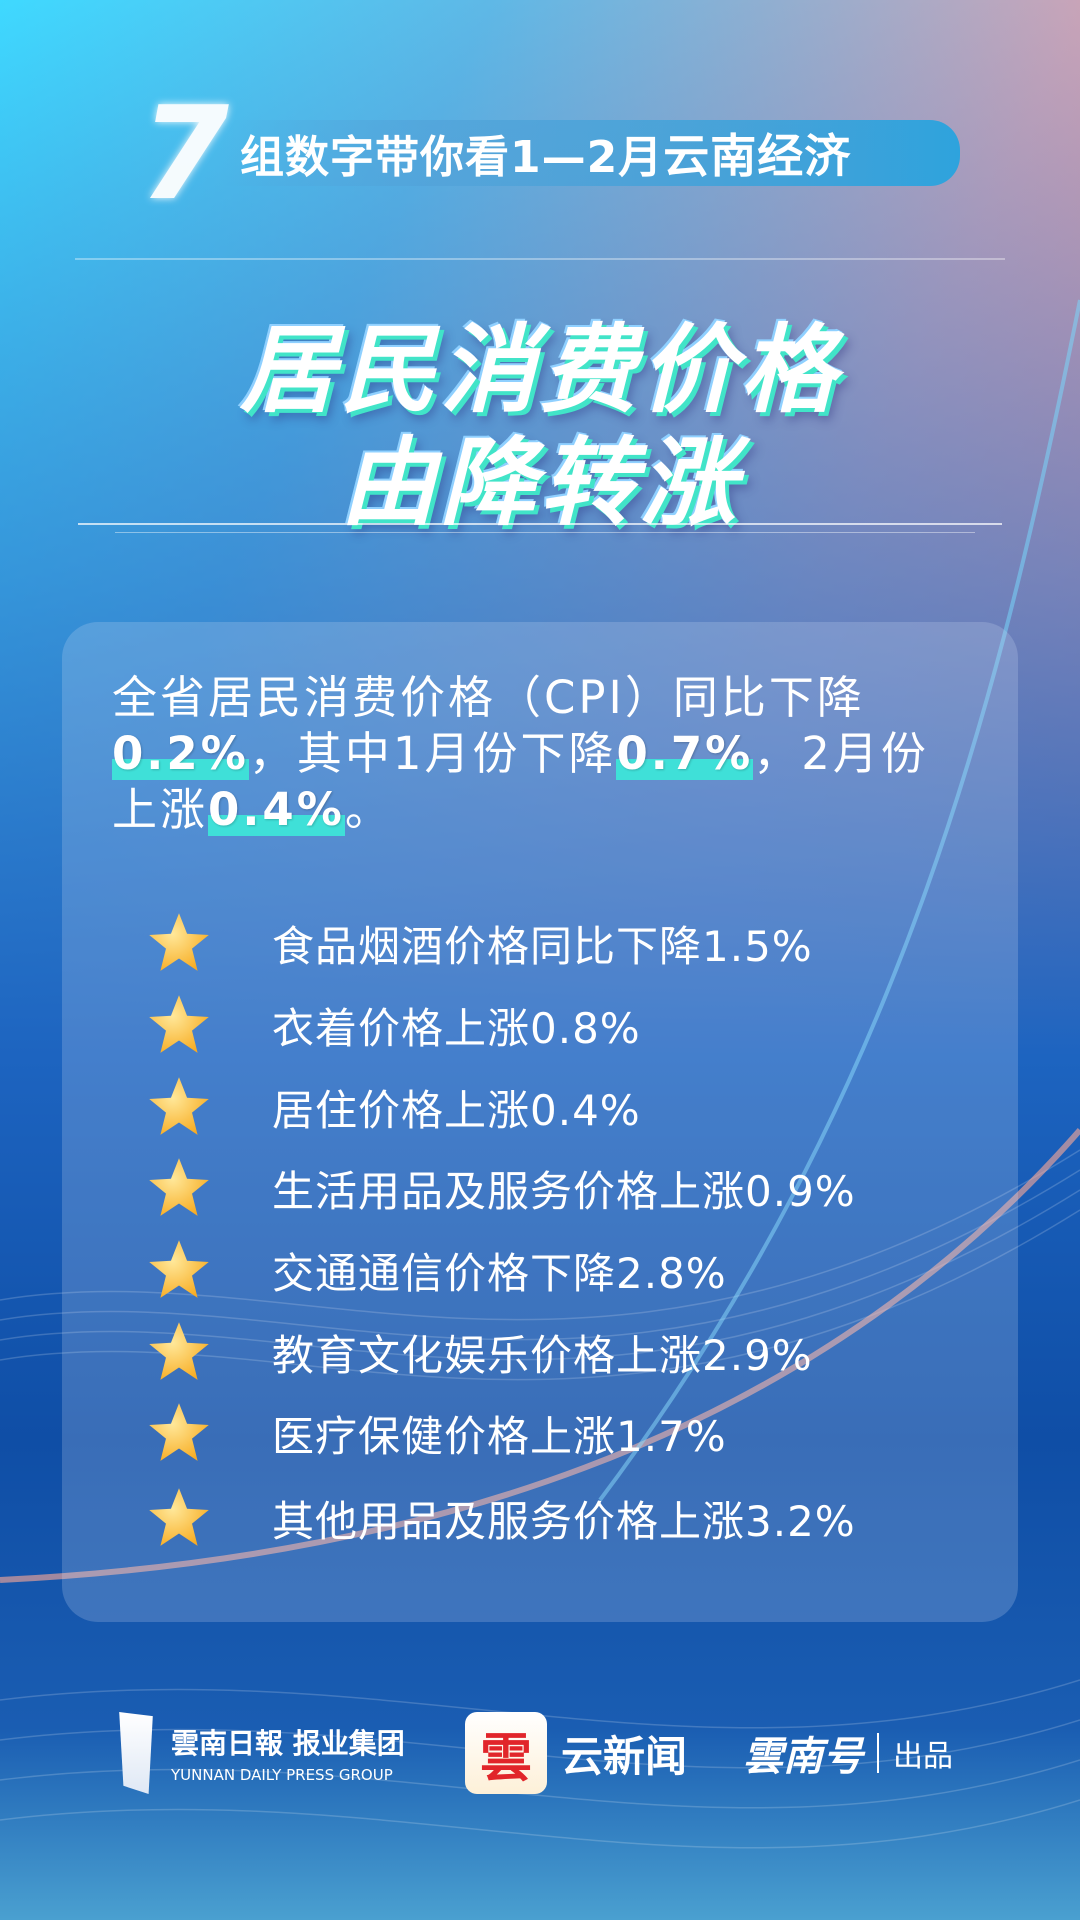 This screenshot has height=1920, width=1080. Describe the element at coordinates (542, 946) in the screenshot. I see `list-item-text: 食品烟酒价格同比下降1.5%` at that location.